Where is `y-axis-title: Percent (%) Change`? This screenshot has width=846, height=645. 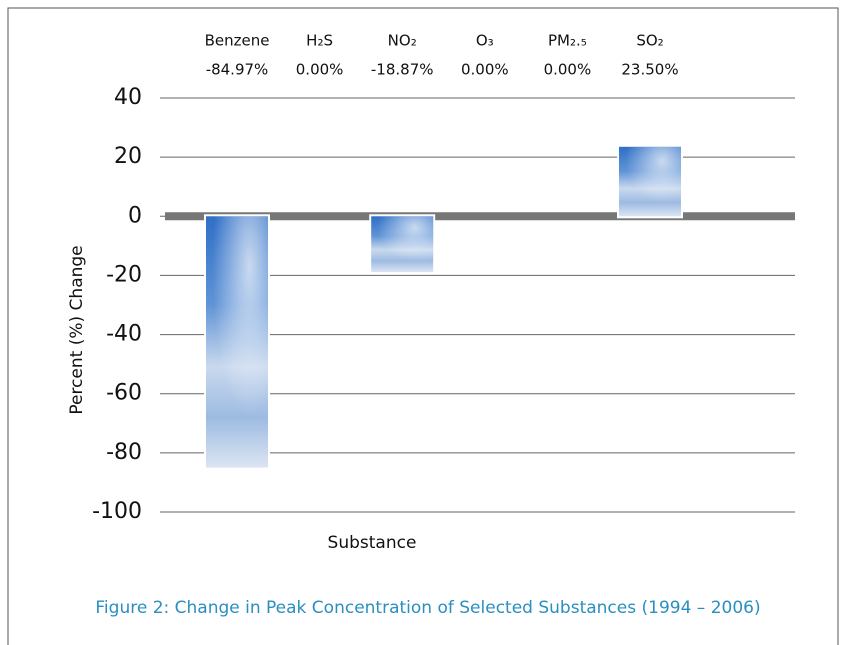
y-axis-title: Percent (%) Change is located at coordinates (77, 329).